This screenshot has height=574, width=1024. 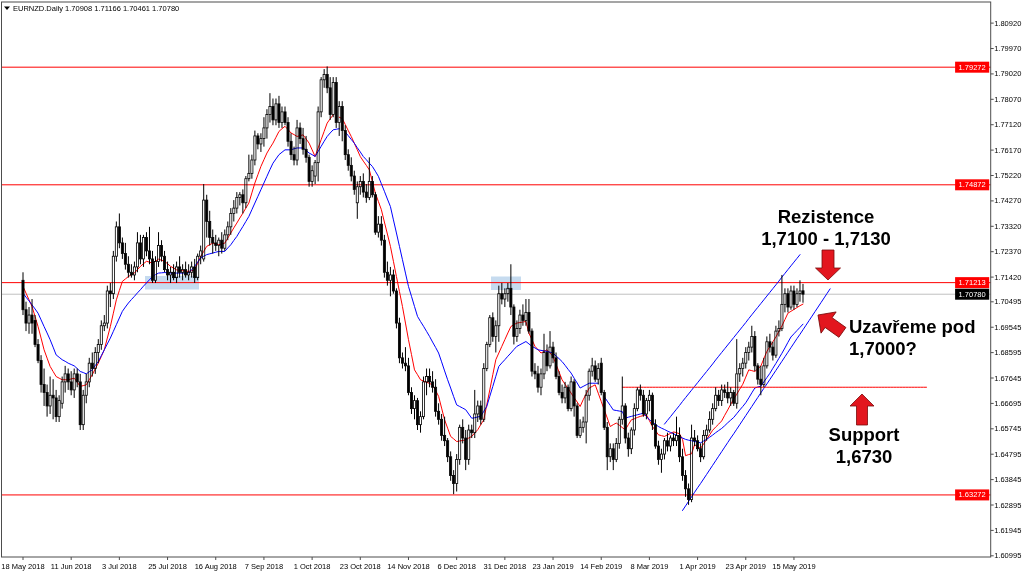 I want to click on annotation: Rezistence 1,7100 - 1,7130, so click(x=826, y=227).